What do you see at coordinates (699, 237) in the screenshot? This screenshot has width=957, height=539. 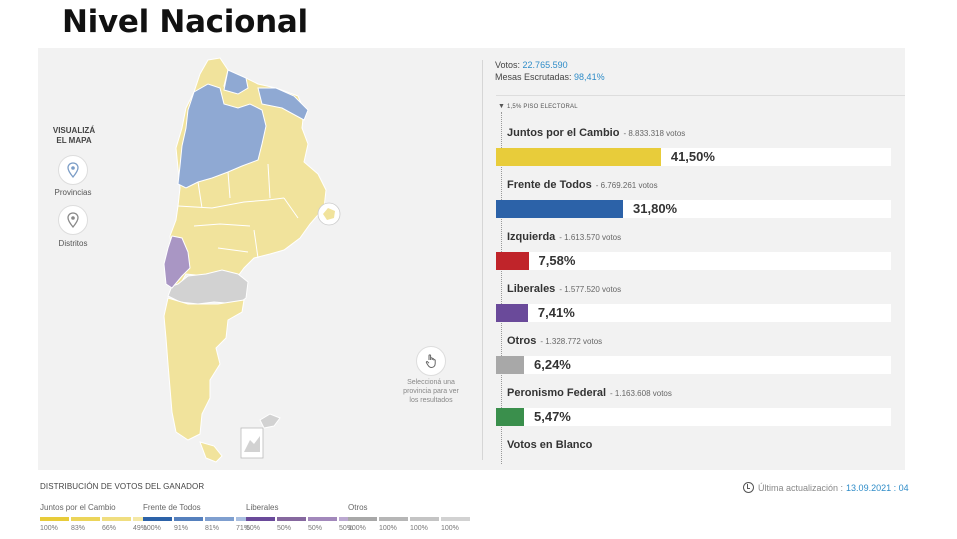 I see `party-name: Izquierda - 1.613.570 votos` at bounding box center [699, 237].